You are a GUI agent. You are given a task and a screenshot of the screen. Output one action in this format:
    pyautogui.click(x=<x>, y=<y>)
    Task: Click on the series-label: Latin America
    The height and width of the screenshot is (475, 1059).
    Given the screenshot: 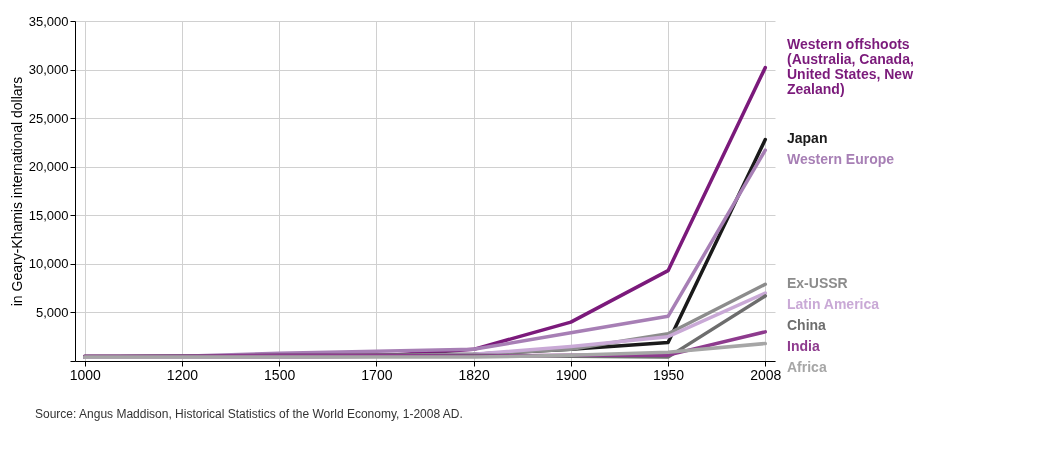 What is the action you would take?
    pyautogui.click(x=833, y=303)
    